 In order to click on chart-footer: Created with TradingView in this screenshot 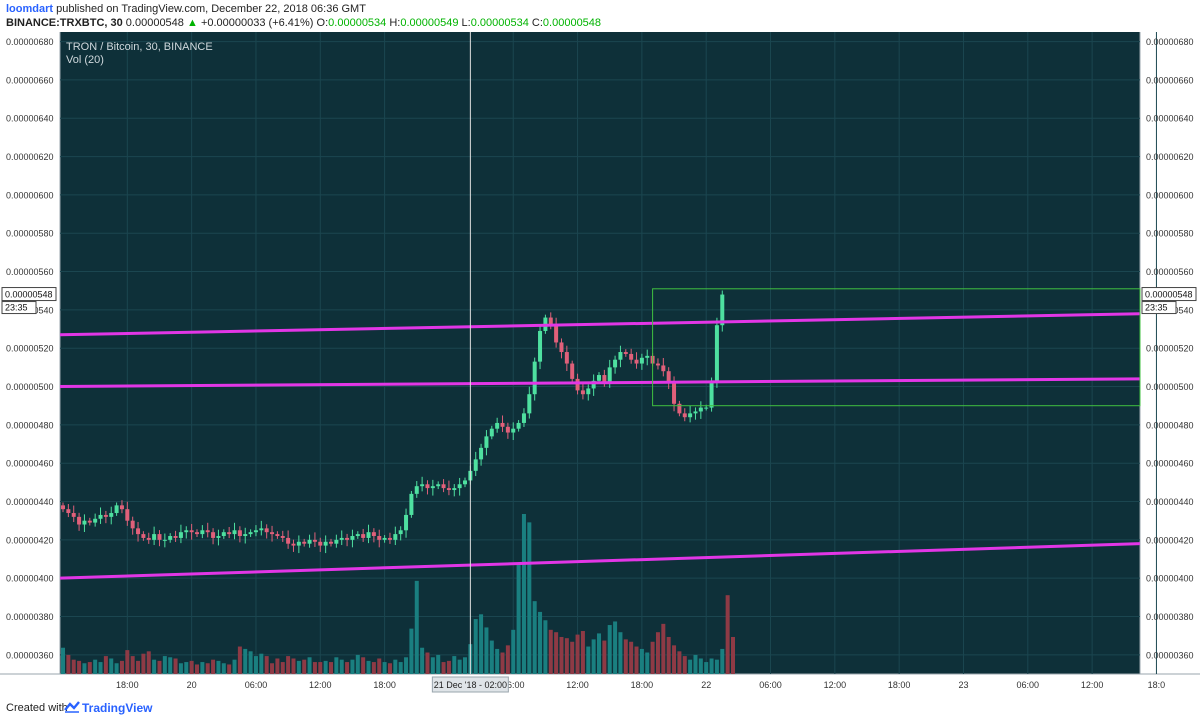, I will do `click(600, 708)`.